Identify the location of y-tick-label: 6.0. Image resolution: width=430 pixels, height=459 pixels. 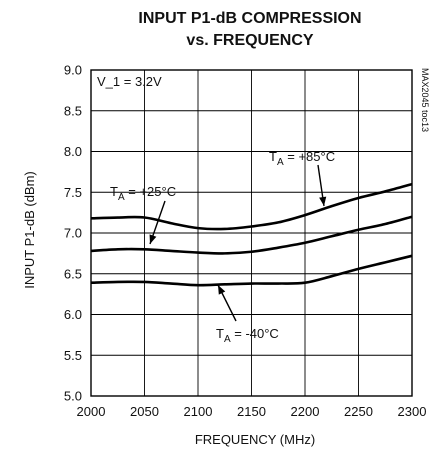
(73, 314).